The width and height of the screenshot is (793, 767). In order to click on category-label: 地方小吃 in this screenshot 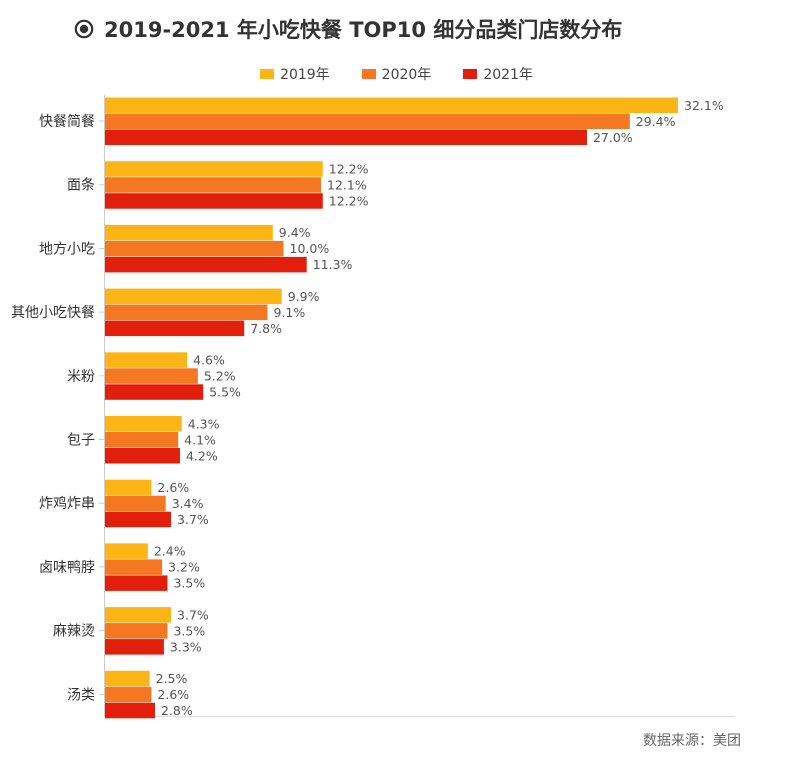, I will do `click(67, 249)`.